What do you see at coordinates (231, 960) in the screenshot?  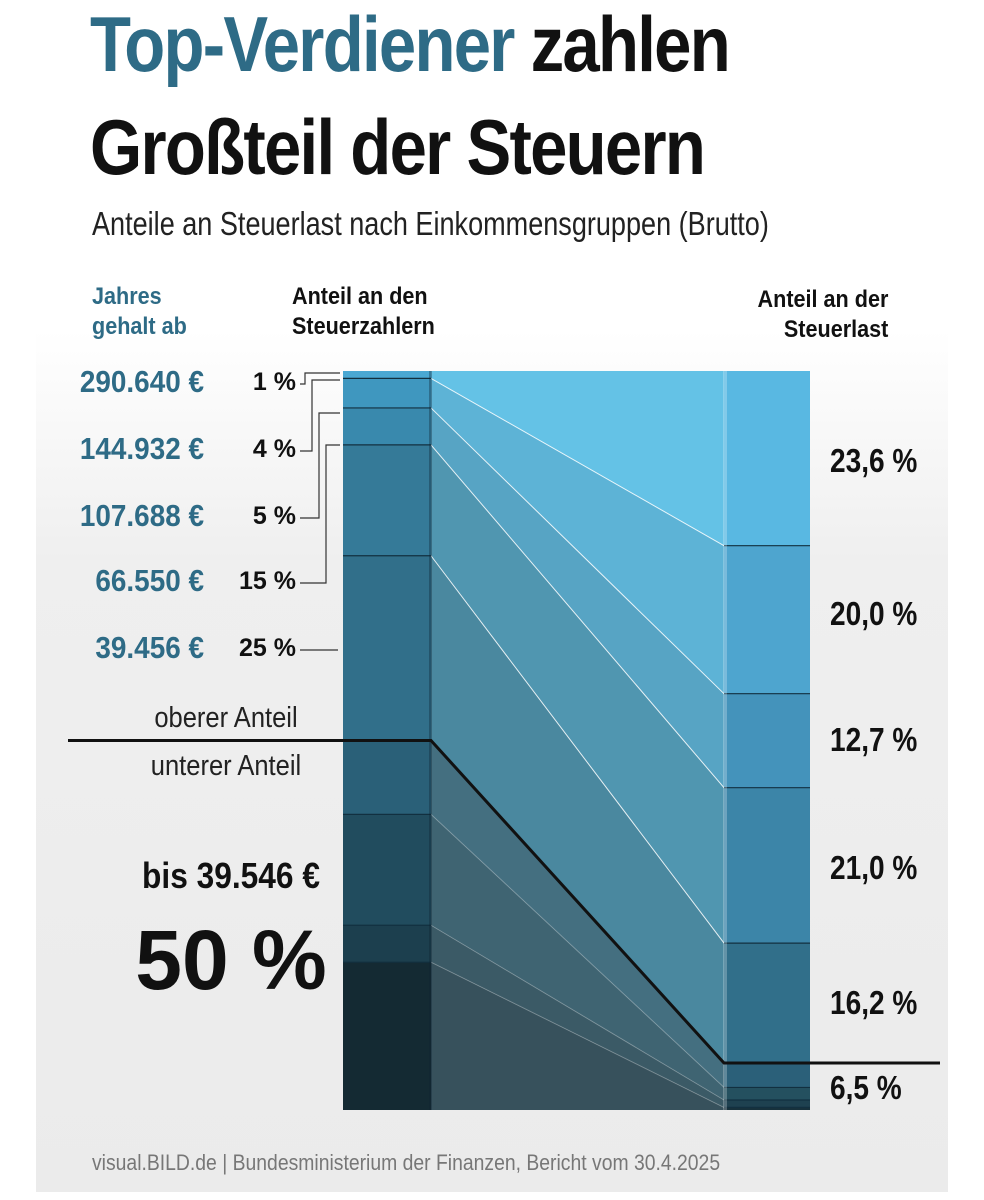 I see `bottom-group-share: 50 %` at bounding box center [231, 960].